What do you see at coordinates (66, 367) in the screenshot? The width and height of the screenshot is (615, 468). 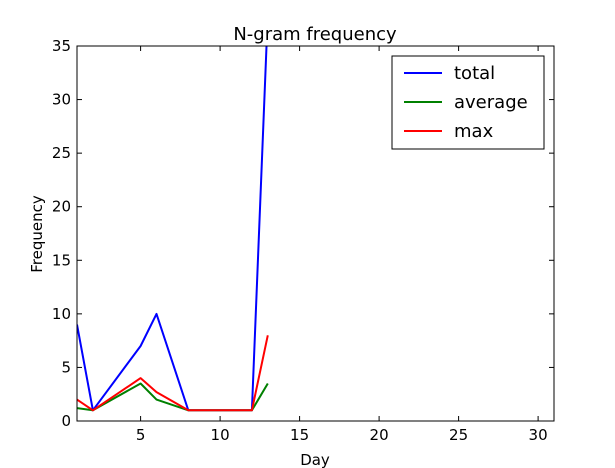 I see `y-tick-label: 5` at bounding box center [66, 367].